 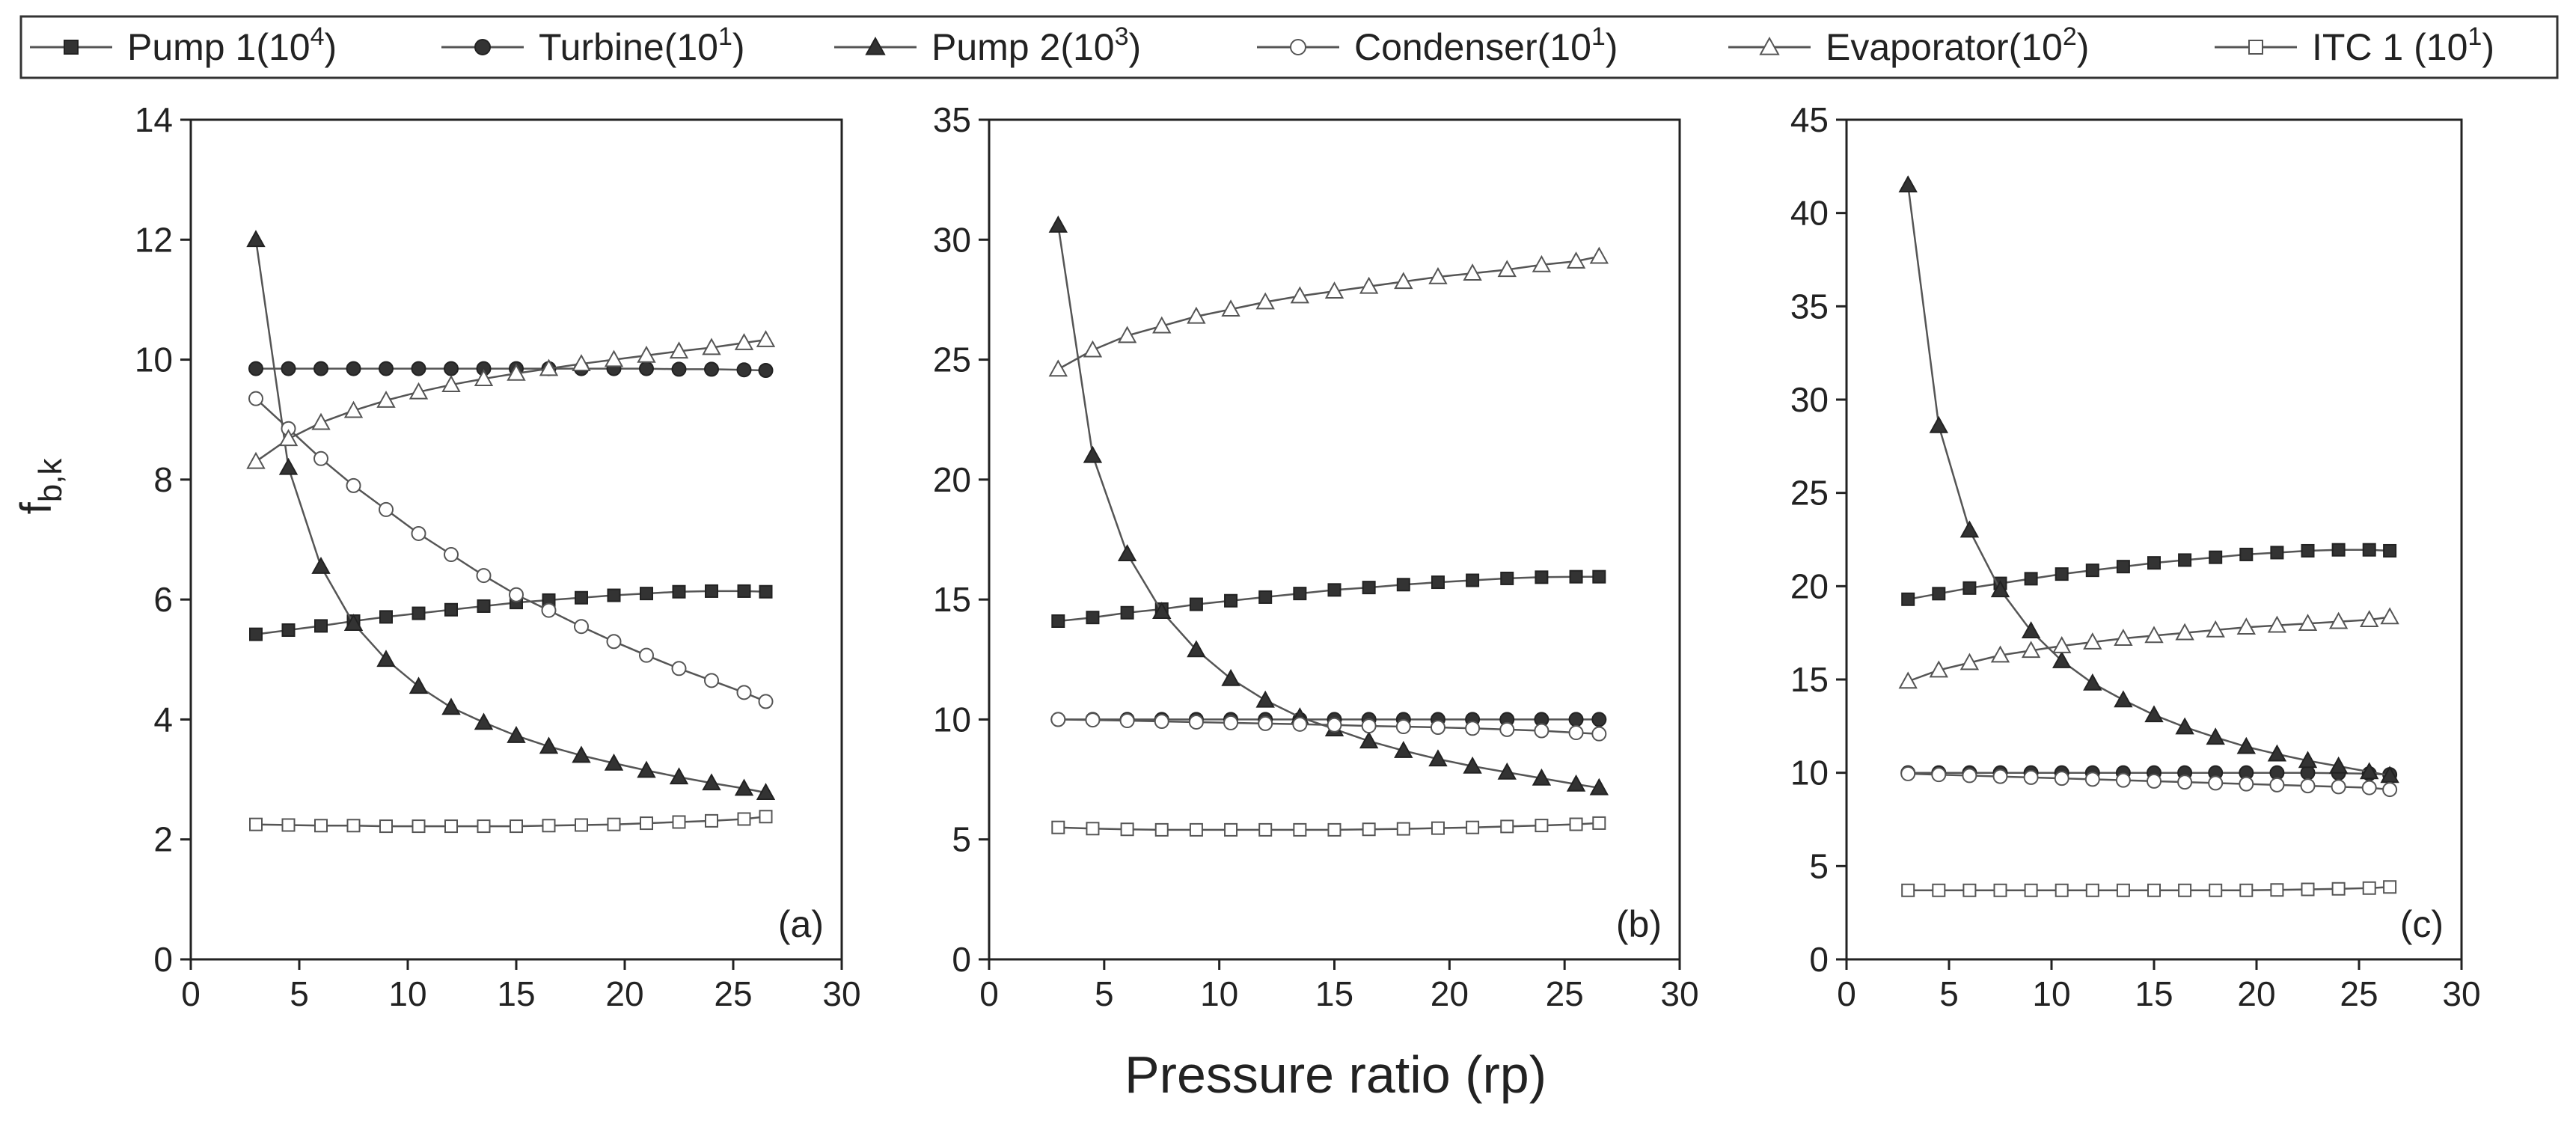 I want to click on x-tick-label: 30, so click(x=2461, y=994).